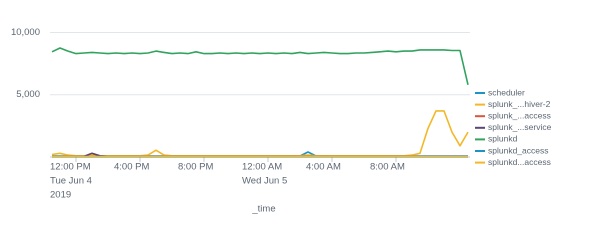 This screenshot has width=593, height=240. What do you see at coordinates (503, 139) in the screenshot?
I see `legend-label: splunkd` at bounding box center [503, 139].